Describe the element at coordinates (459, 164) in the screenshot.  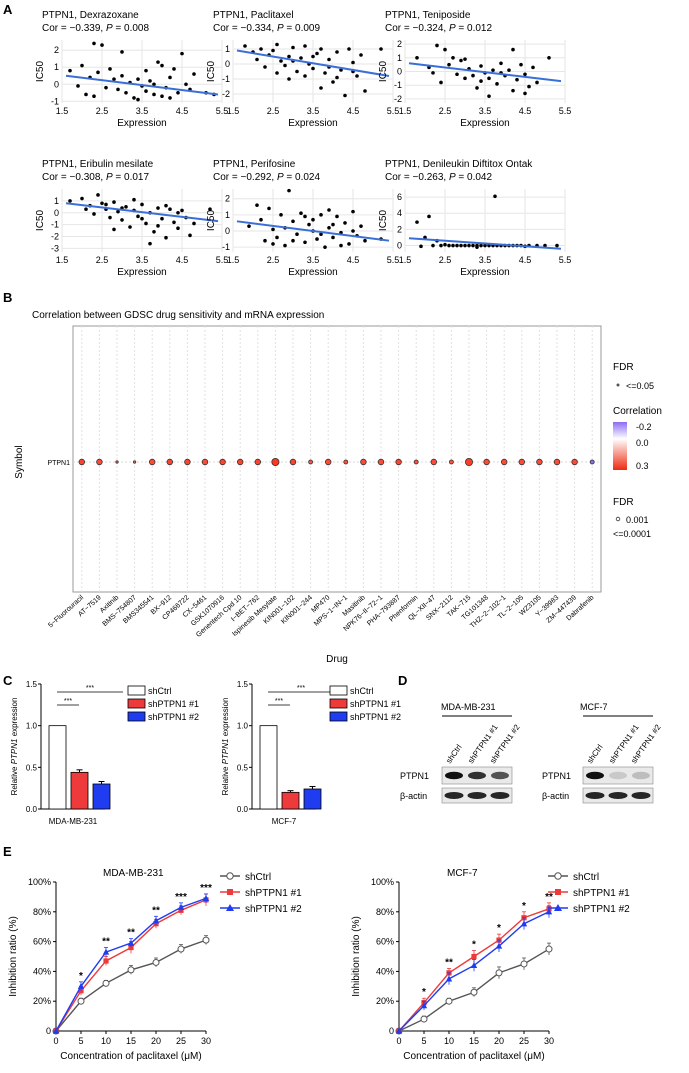
I see `scatter-title: PTPN1, Denileukin Diftitox Ontak` at that location.